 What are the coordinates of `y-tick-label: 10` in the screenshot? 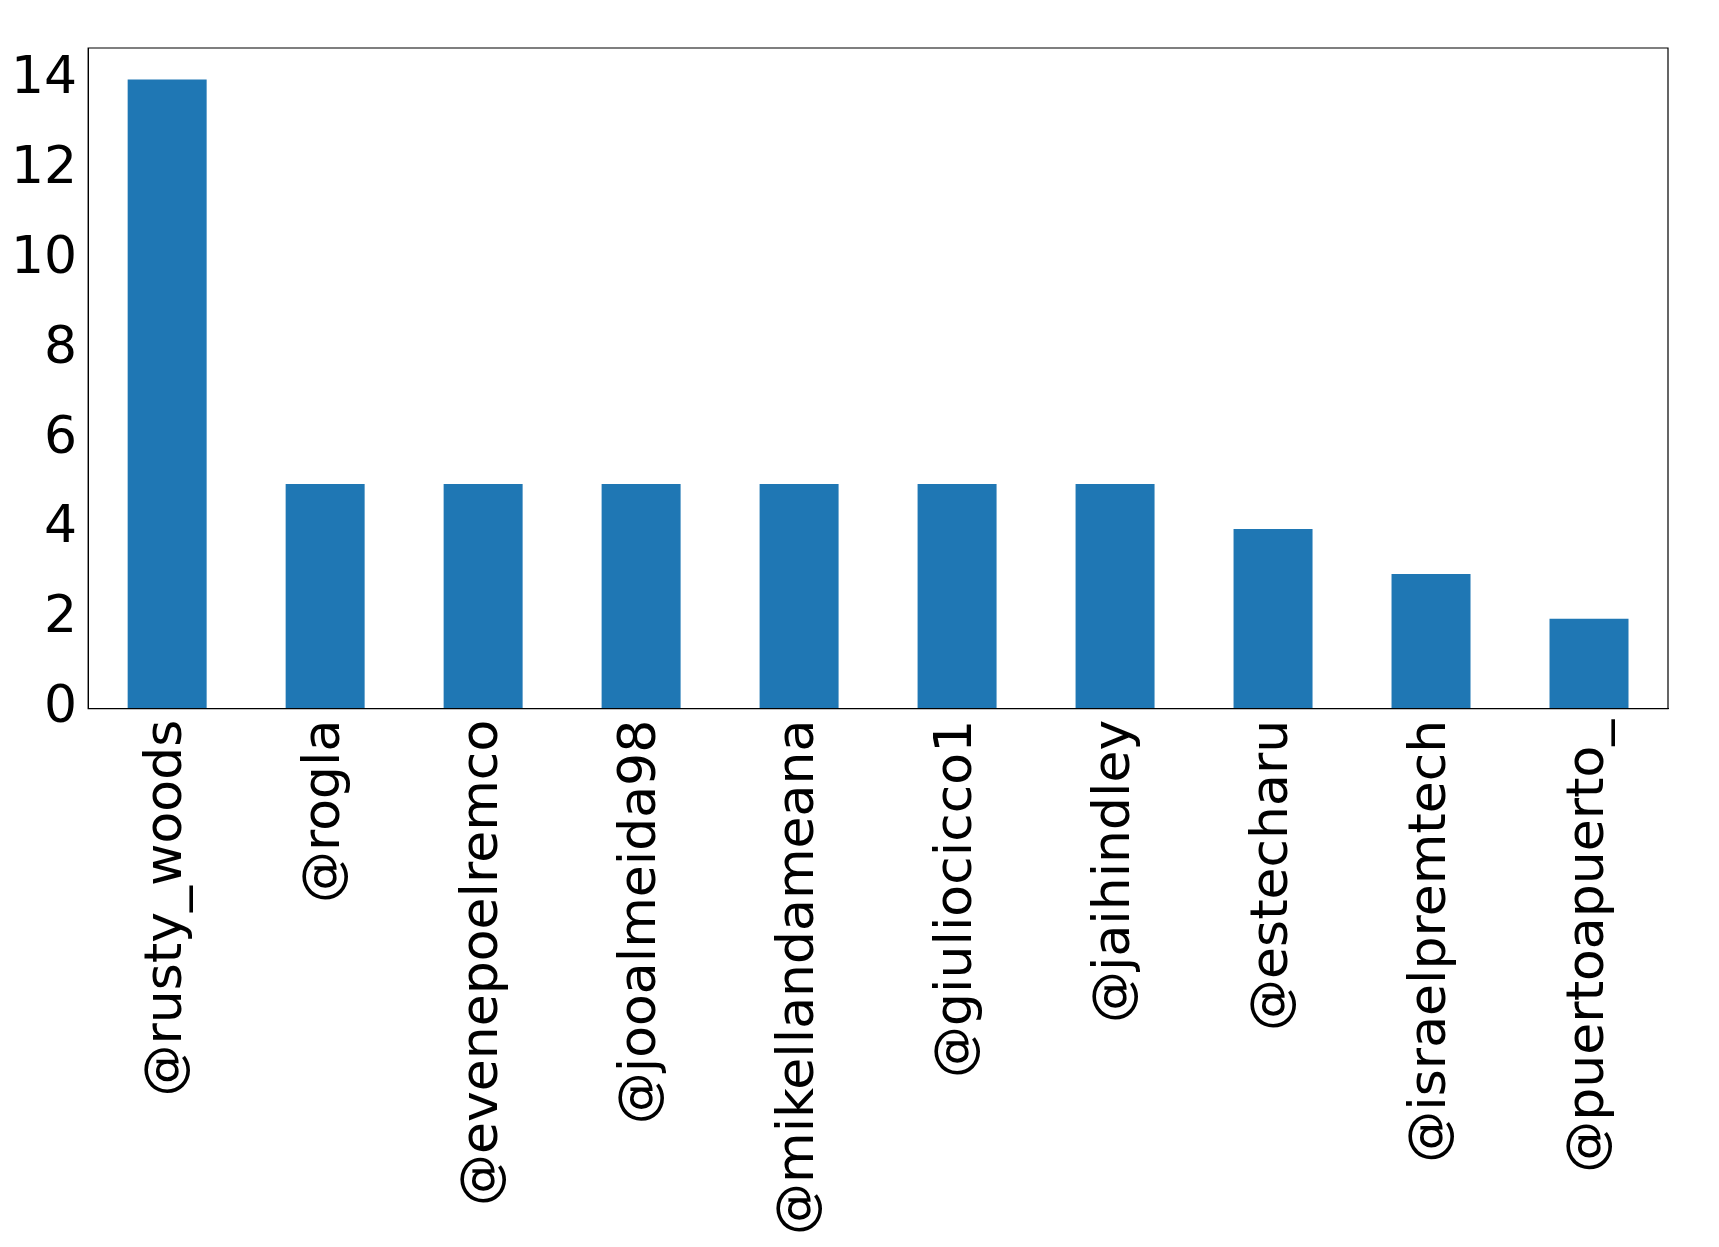 It's located at (44, 254).